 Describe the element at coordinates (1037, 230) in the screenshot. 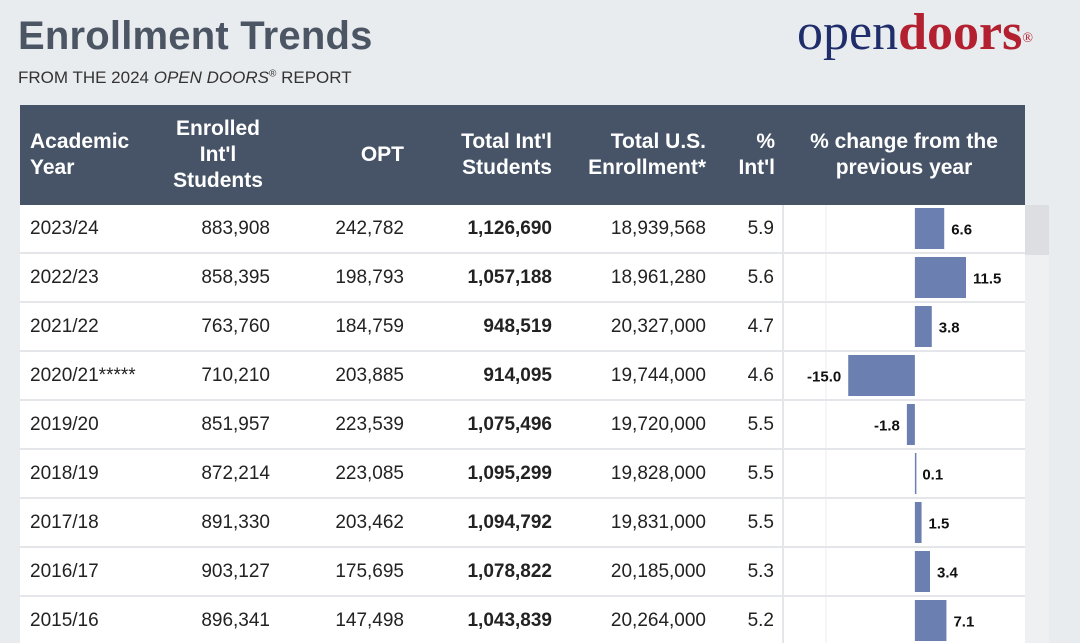

I see `scrollbar-thumb` at that location.